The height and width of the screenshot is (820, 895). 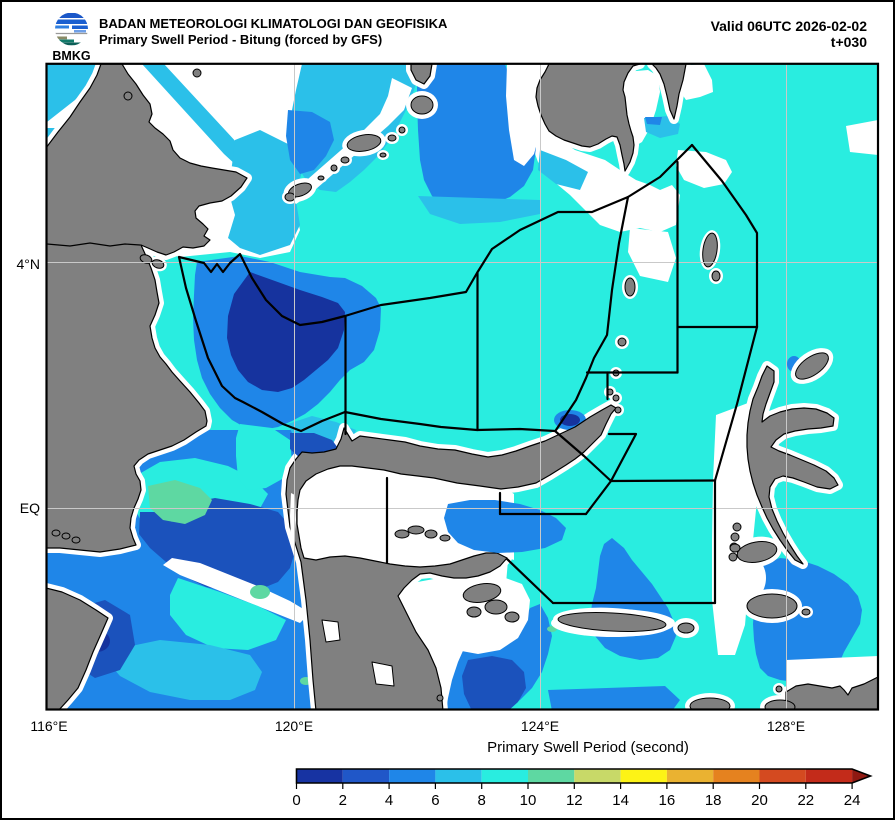 I want to click on svg-text: 2, so click(x=343, y=800).